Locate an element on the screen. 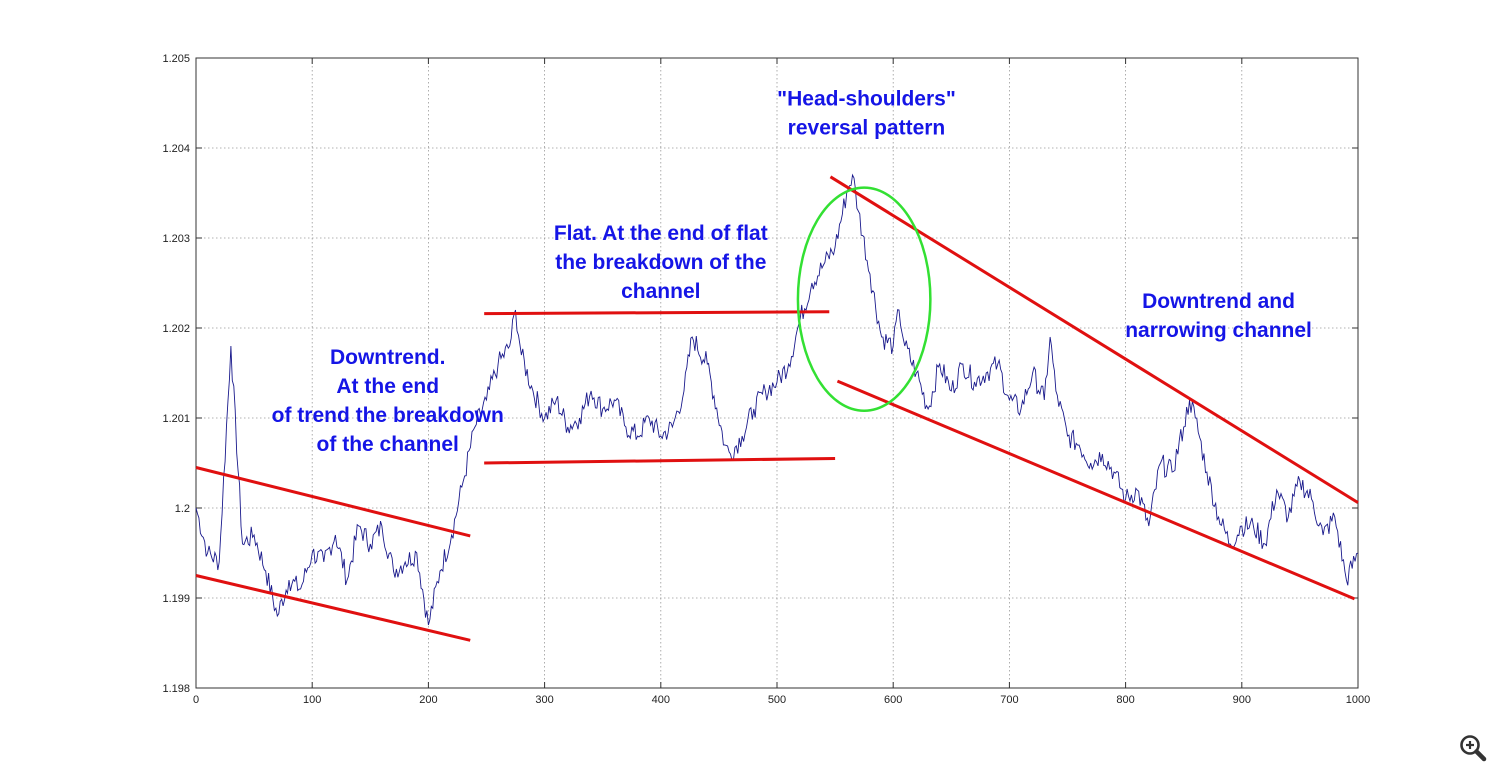  x-tick-label: 400 is located at coordinates (661, 700).